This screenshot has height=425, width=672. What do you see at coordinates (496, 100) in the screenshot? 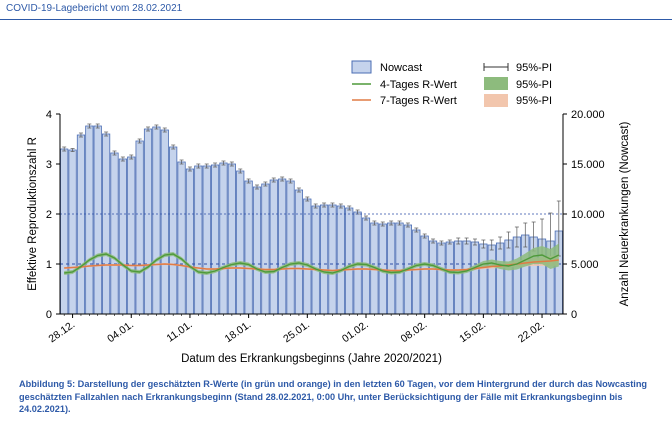
I see `legend-r7-pi-swatch` at bounding box center [496, 100].